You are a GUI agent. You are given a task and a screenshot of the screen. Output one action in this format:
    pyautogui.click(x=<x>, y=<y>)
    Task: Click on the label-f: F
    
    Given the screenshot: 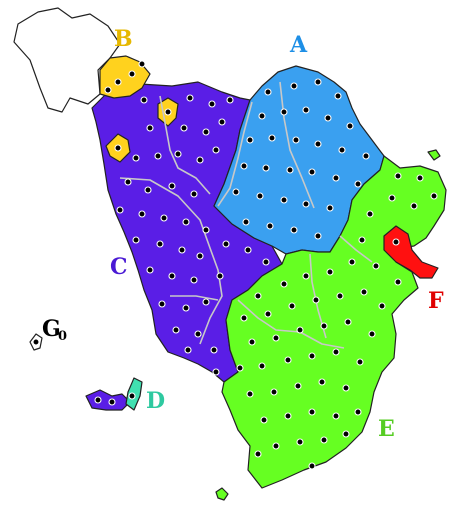 What is the action you would take?
    pyautogui.click(x=436, y=301)
    